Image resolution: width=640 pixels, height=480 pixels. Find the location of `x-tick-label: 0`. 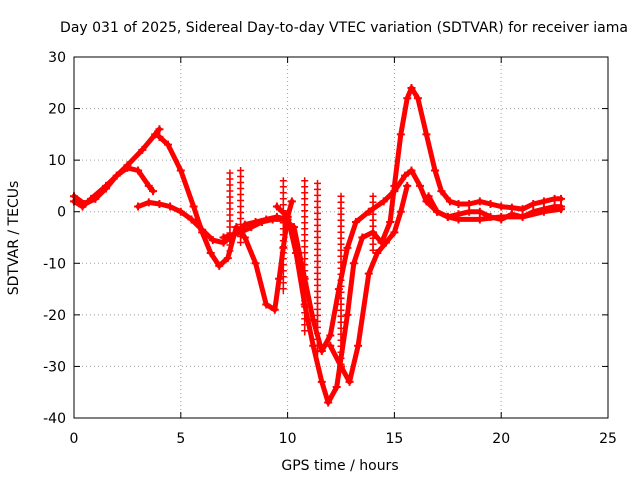

x-tick-label: 0 is located at coordinates (74, 439).